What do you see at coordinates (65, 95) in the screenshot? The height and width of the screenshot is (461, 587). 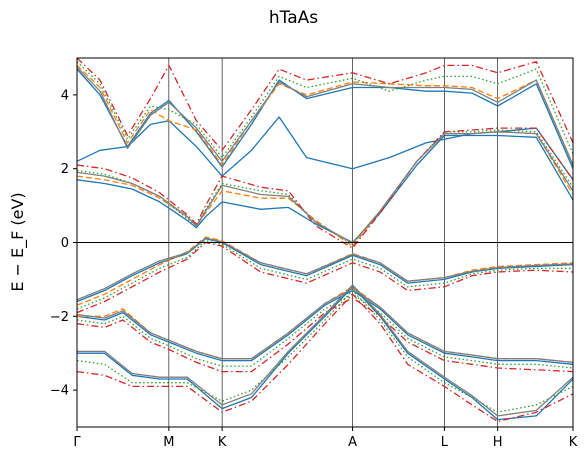 I see `y-tick-label: 4` at bounding box center [65, 95].